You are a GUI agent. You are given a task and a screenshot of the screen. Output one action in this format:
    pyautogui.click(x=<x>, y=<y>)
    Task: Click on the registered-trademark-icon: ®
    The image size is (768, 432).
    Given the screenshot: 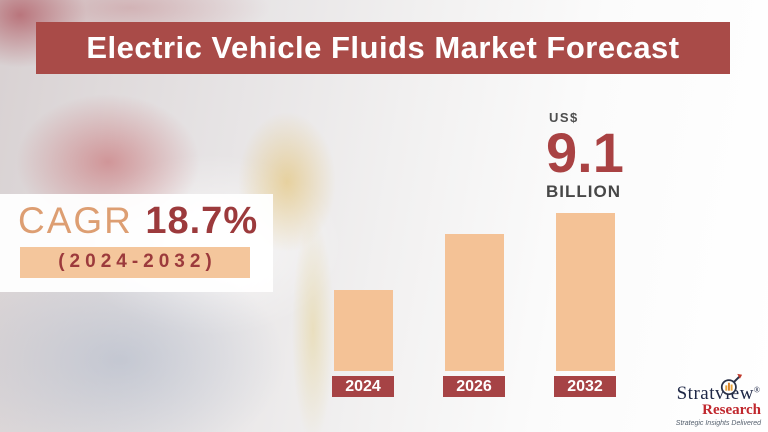 What is the action you would take?
    pyautogui.click(x=756, y=390)
    